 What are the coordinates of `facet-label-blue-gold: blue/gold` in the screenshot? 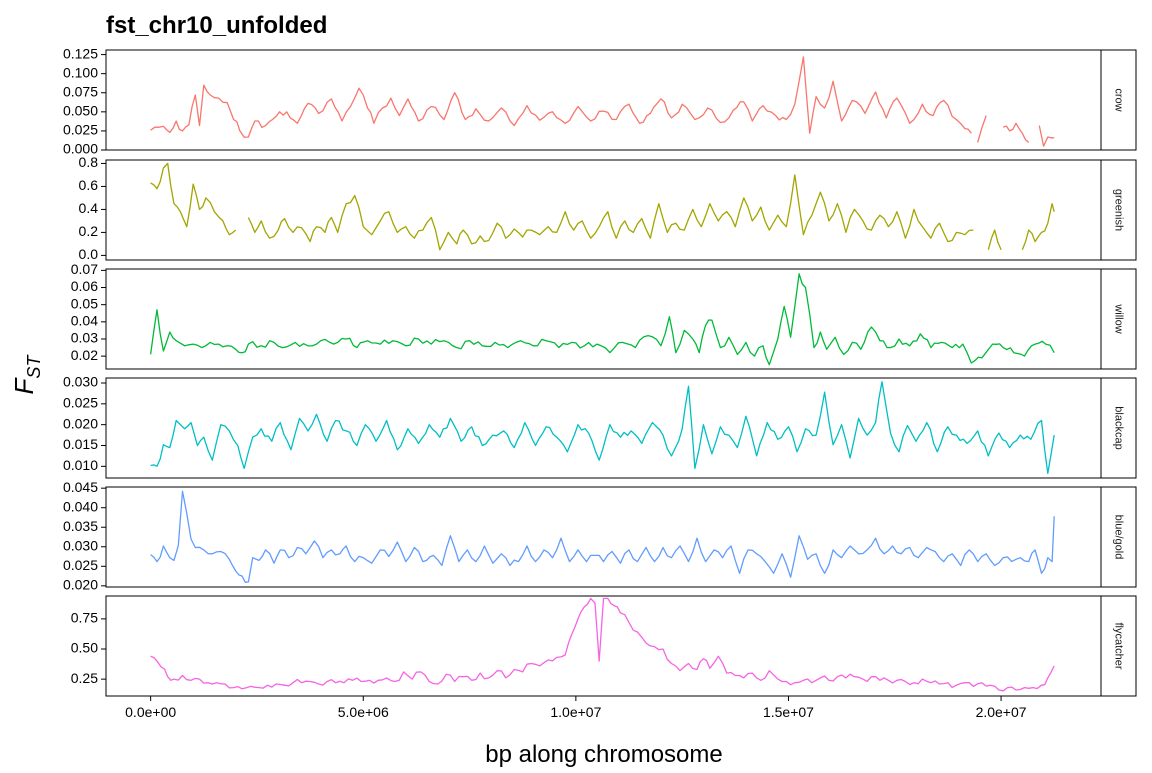 It's located at (1119, 537).